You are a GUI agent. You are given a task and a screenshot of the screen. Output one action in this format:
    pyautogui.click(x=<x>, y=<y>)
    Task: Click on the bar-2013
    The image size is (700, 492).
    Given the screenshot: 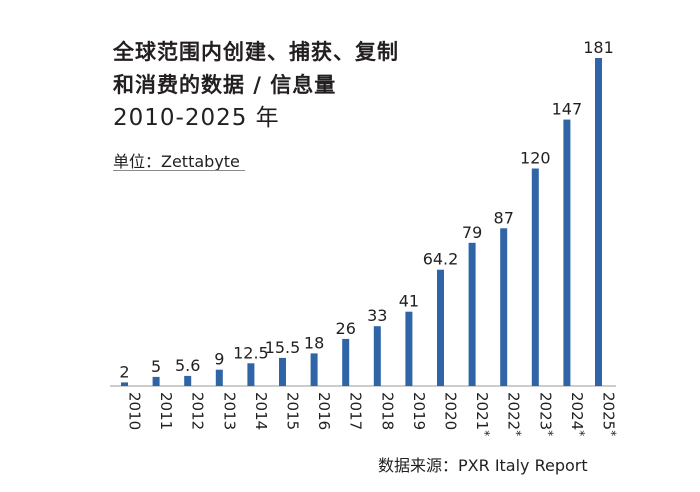 What is the action you would take?
    pyautogui.click(x=219, y=377)
    